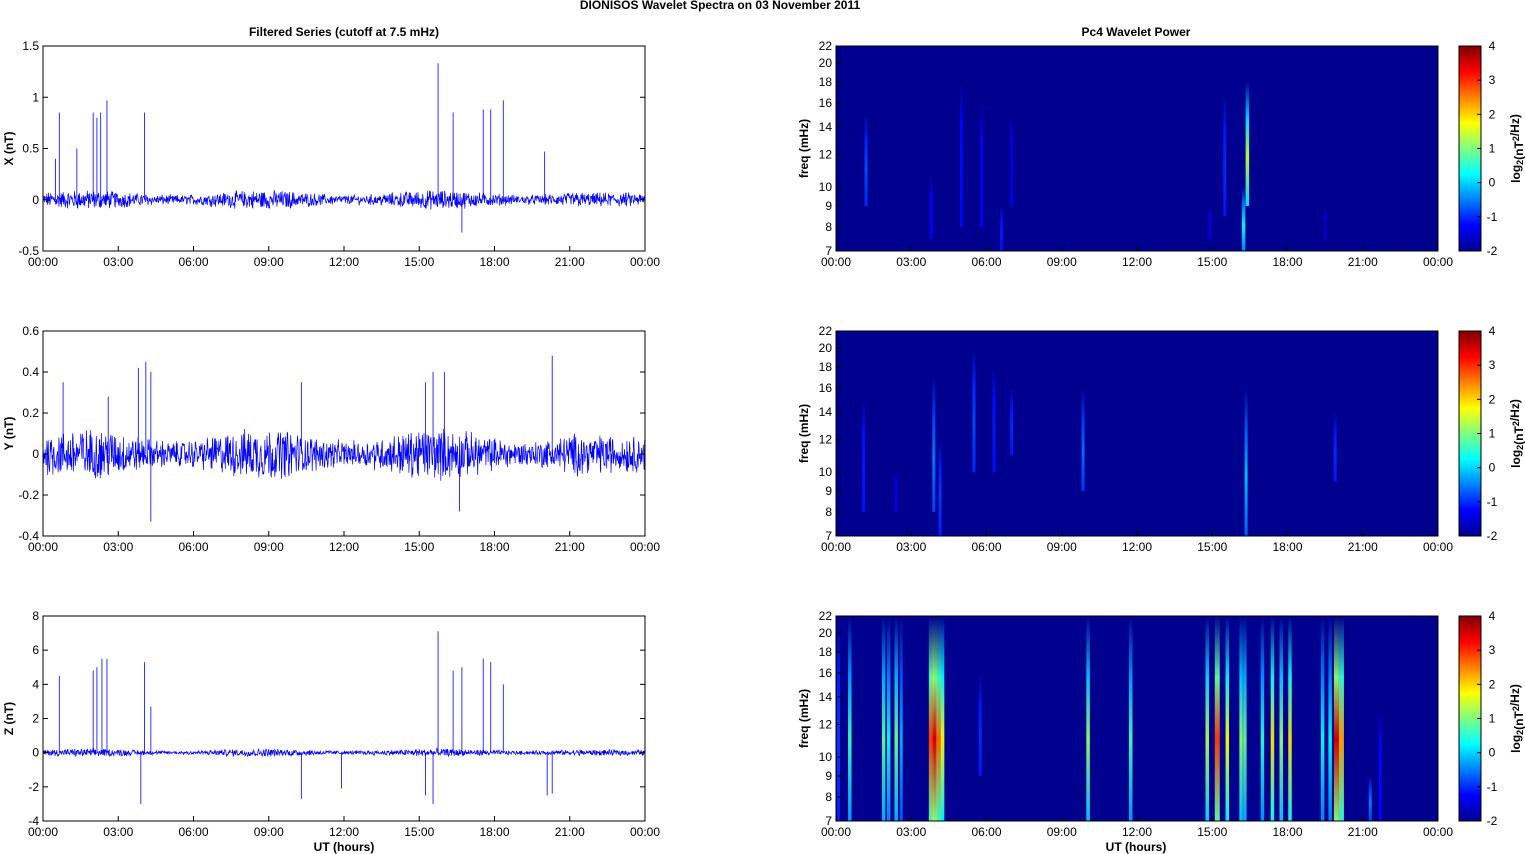  Describe the element at coordinates (193, 547) in the screenshot. I see `y-xtick-label: 06:00` at that location.